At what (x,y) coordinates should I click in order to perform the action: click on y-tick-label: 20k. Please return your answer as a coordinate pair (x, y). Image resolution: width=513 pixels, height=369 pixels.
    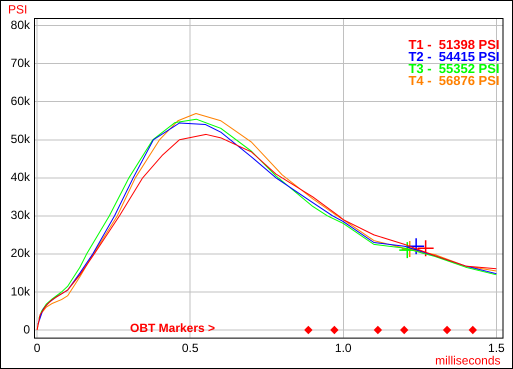
    Looking at the image, I should click on (20, 253).